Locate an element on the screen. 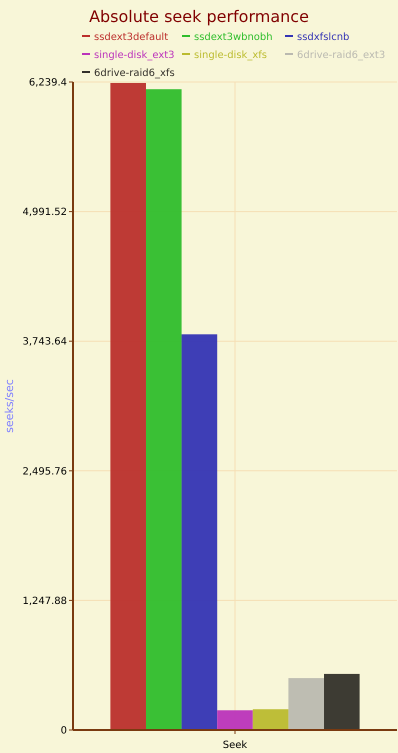  y-tick-label: 6,239.4 is located at coordinates (47, 83).